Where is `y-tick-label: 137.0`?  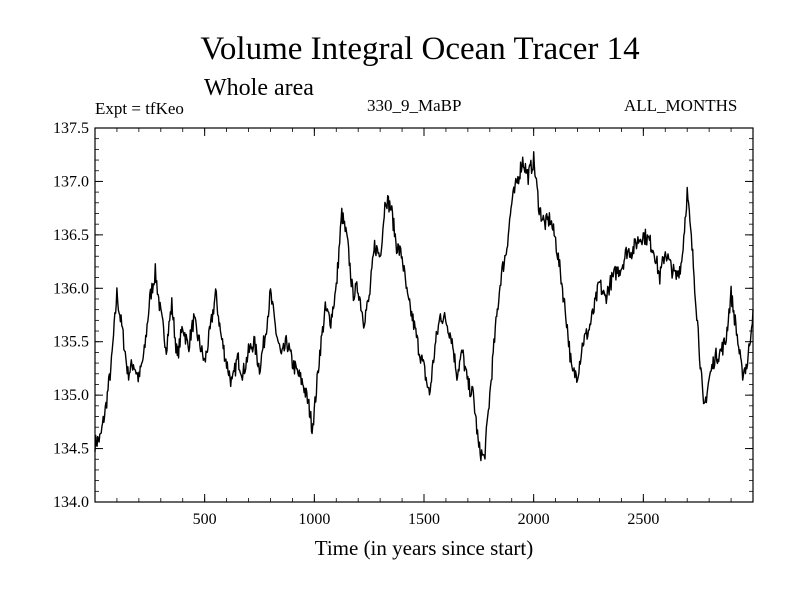 y-tick-label: 137.0 is located at coordinates (71, 181).